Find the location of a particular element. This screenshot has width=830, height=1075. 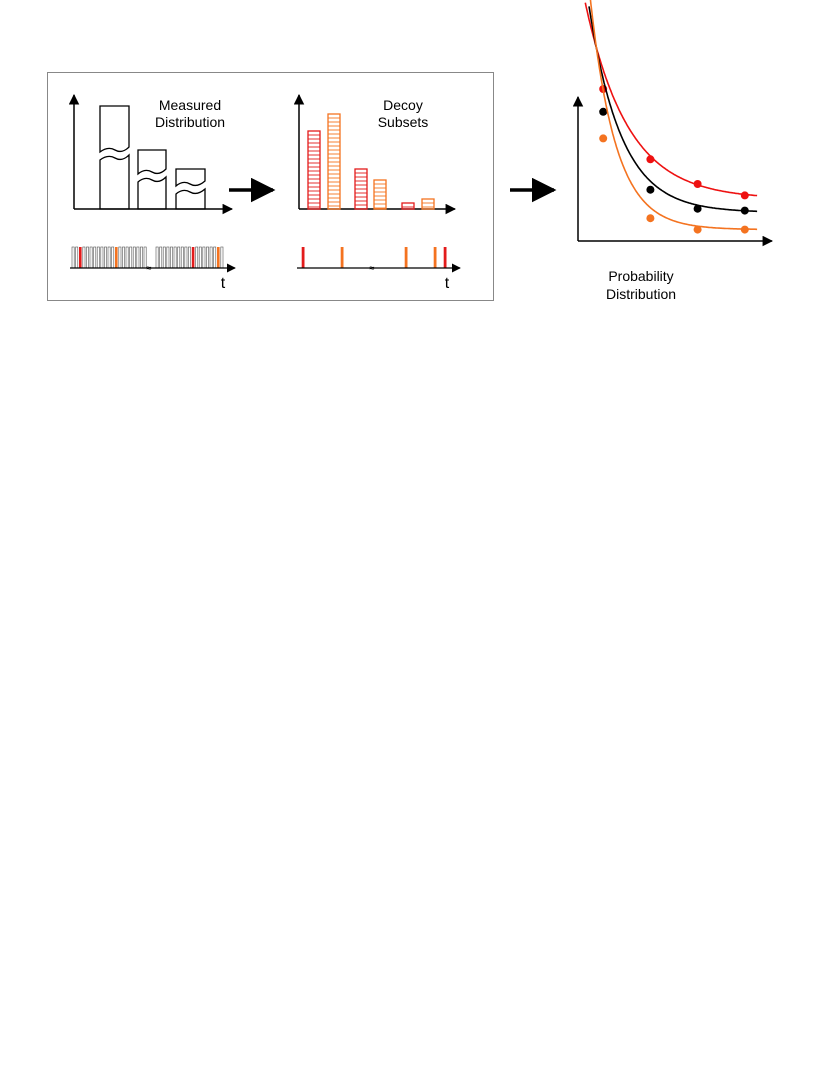

measured-panel: Measured Distribution ≈ t is located at coordinates (152, 192).